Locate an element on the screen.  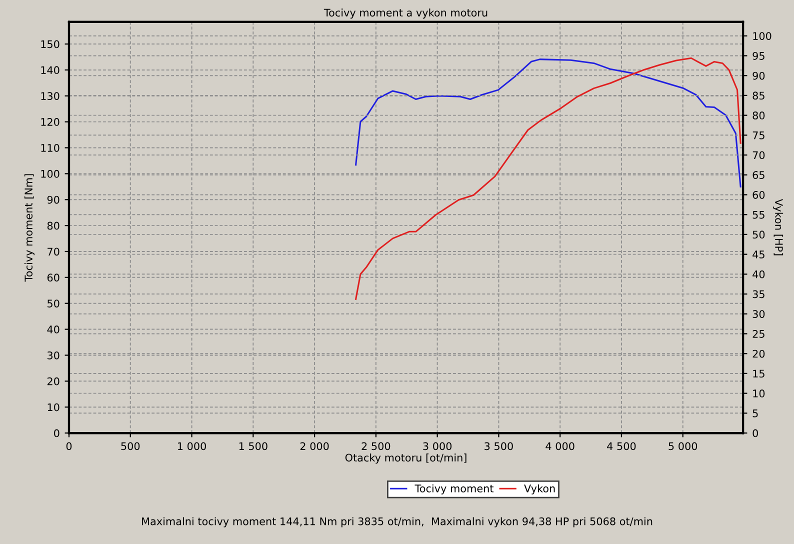
x-tick-label: 2 000 is located at coordinates (314, 446).